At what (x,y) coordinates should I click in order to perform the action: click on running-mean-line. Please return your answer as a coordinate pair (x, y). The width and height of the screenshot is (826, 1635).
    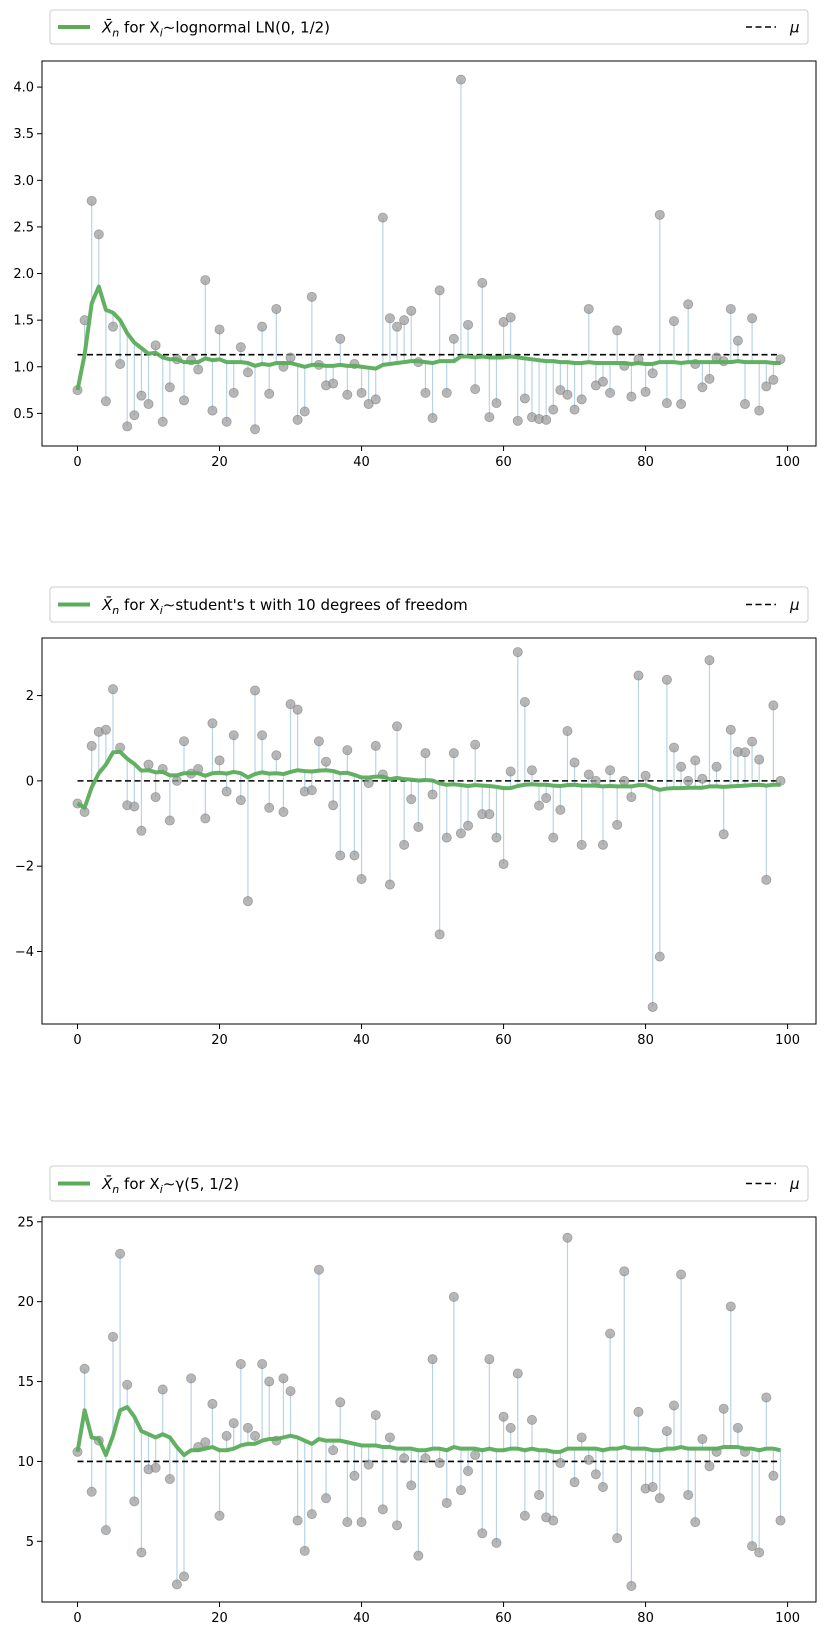
    Looking at the image, I should click on (428, 1431).